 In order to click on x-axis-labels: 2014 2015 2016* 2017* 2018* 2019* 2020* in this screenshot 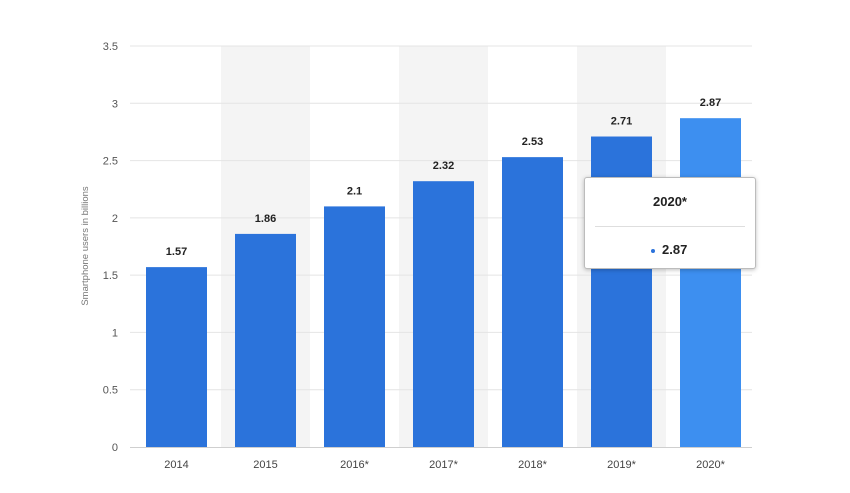, I will do `click(444, 465)`.